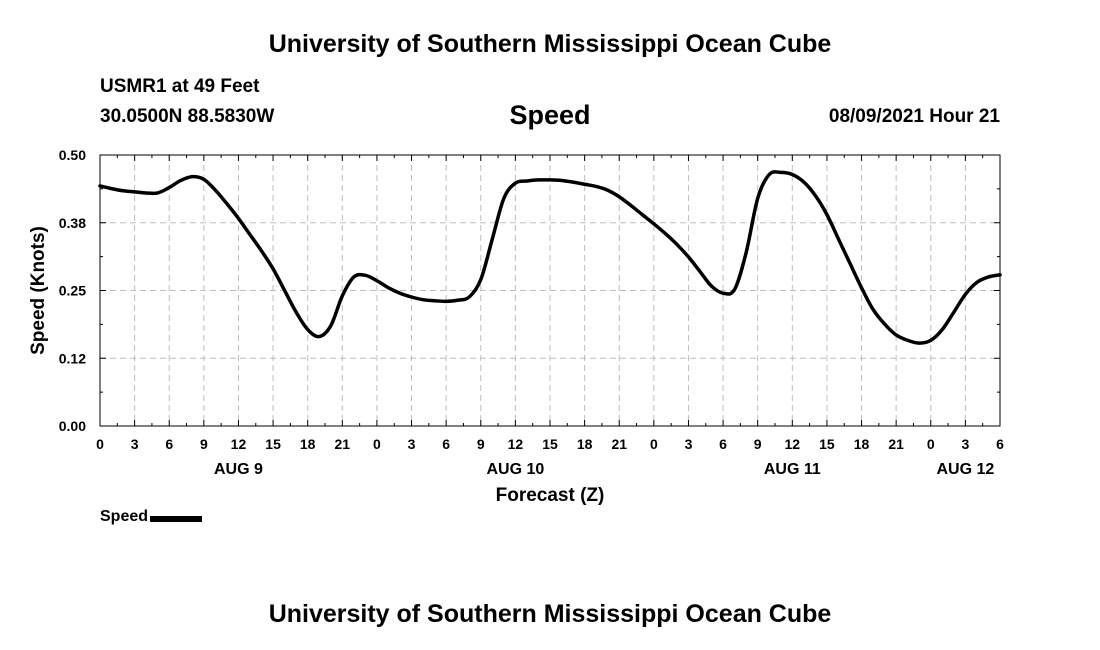 The height and width of the screenshot is (650, 1100). Describe the element at coordinates (515, 469) in the screenshot. I see `day-label: AUG 10` at that location.